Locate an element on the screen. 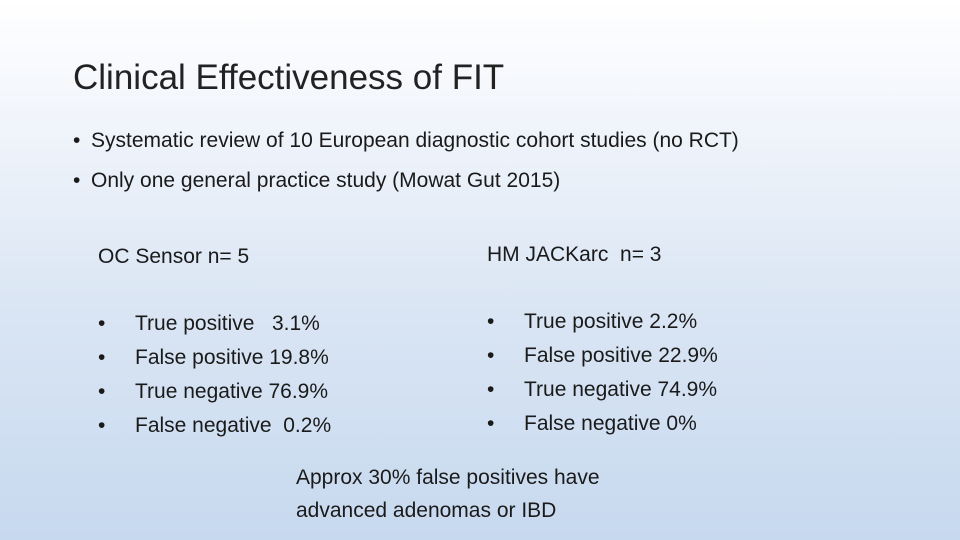 This screenshot has width=960, height=540. column-heading: OC Sensor n= 5 is located at coordinates (174, 256).